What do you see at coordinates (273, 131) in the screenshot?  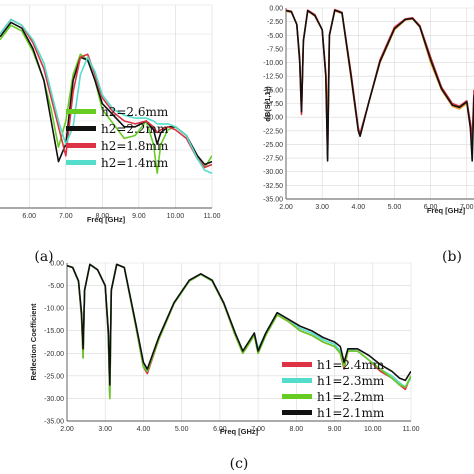 I see `chart-b-ytick: -22.50` at bounding box center [273, 131].